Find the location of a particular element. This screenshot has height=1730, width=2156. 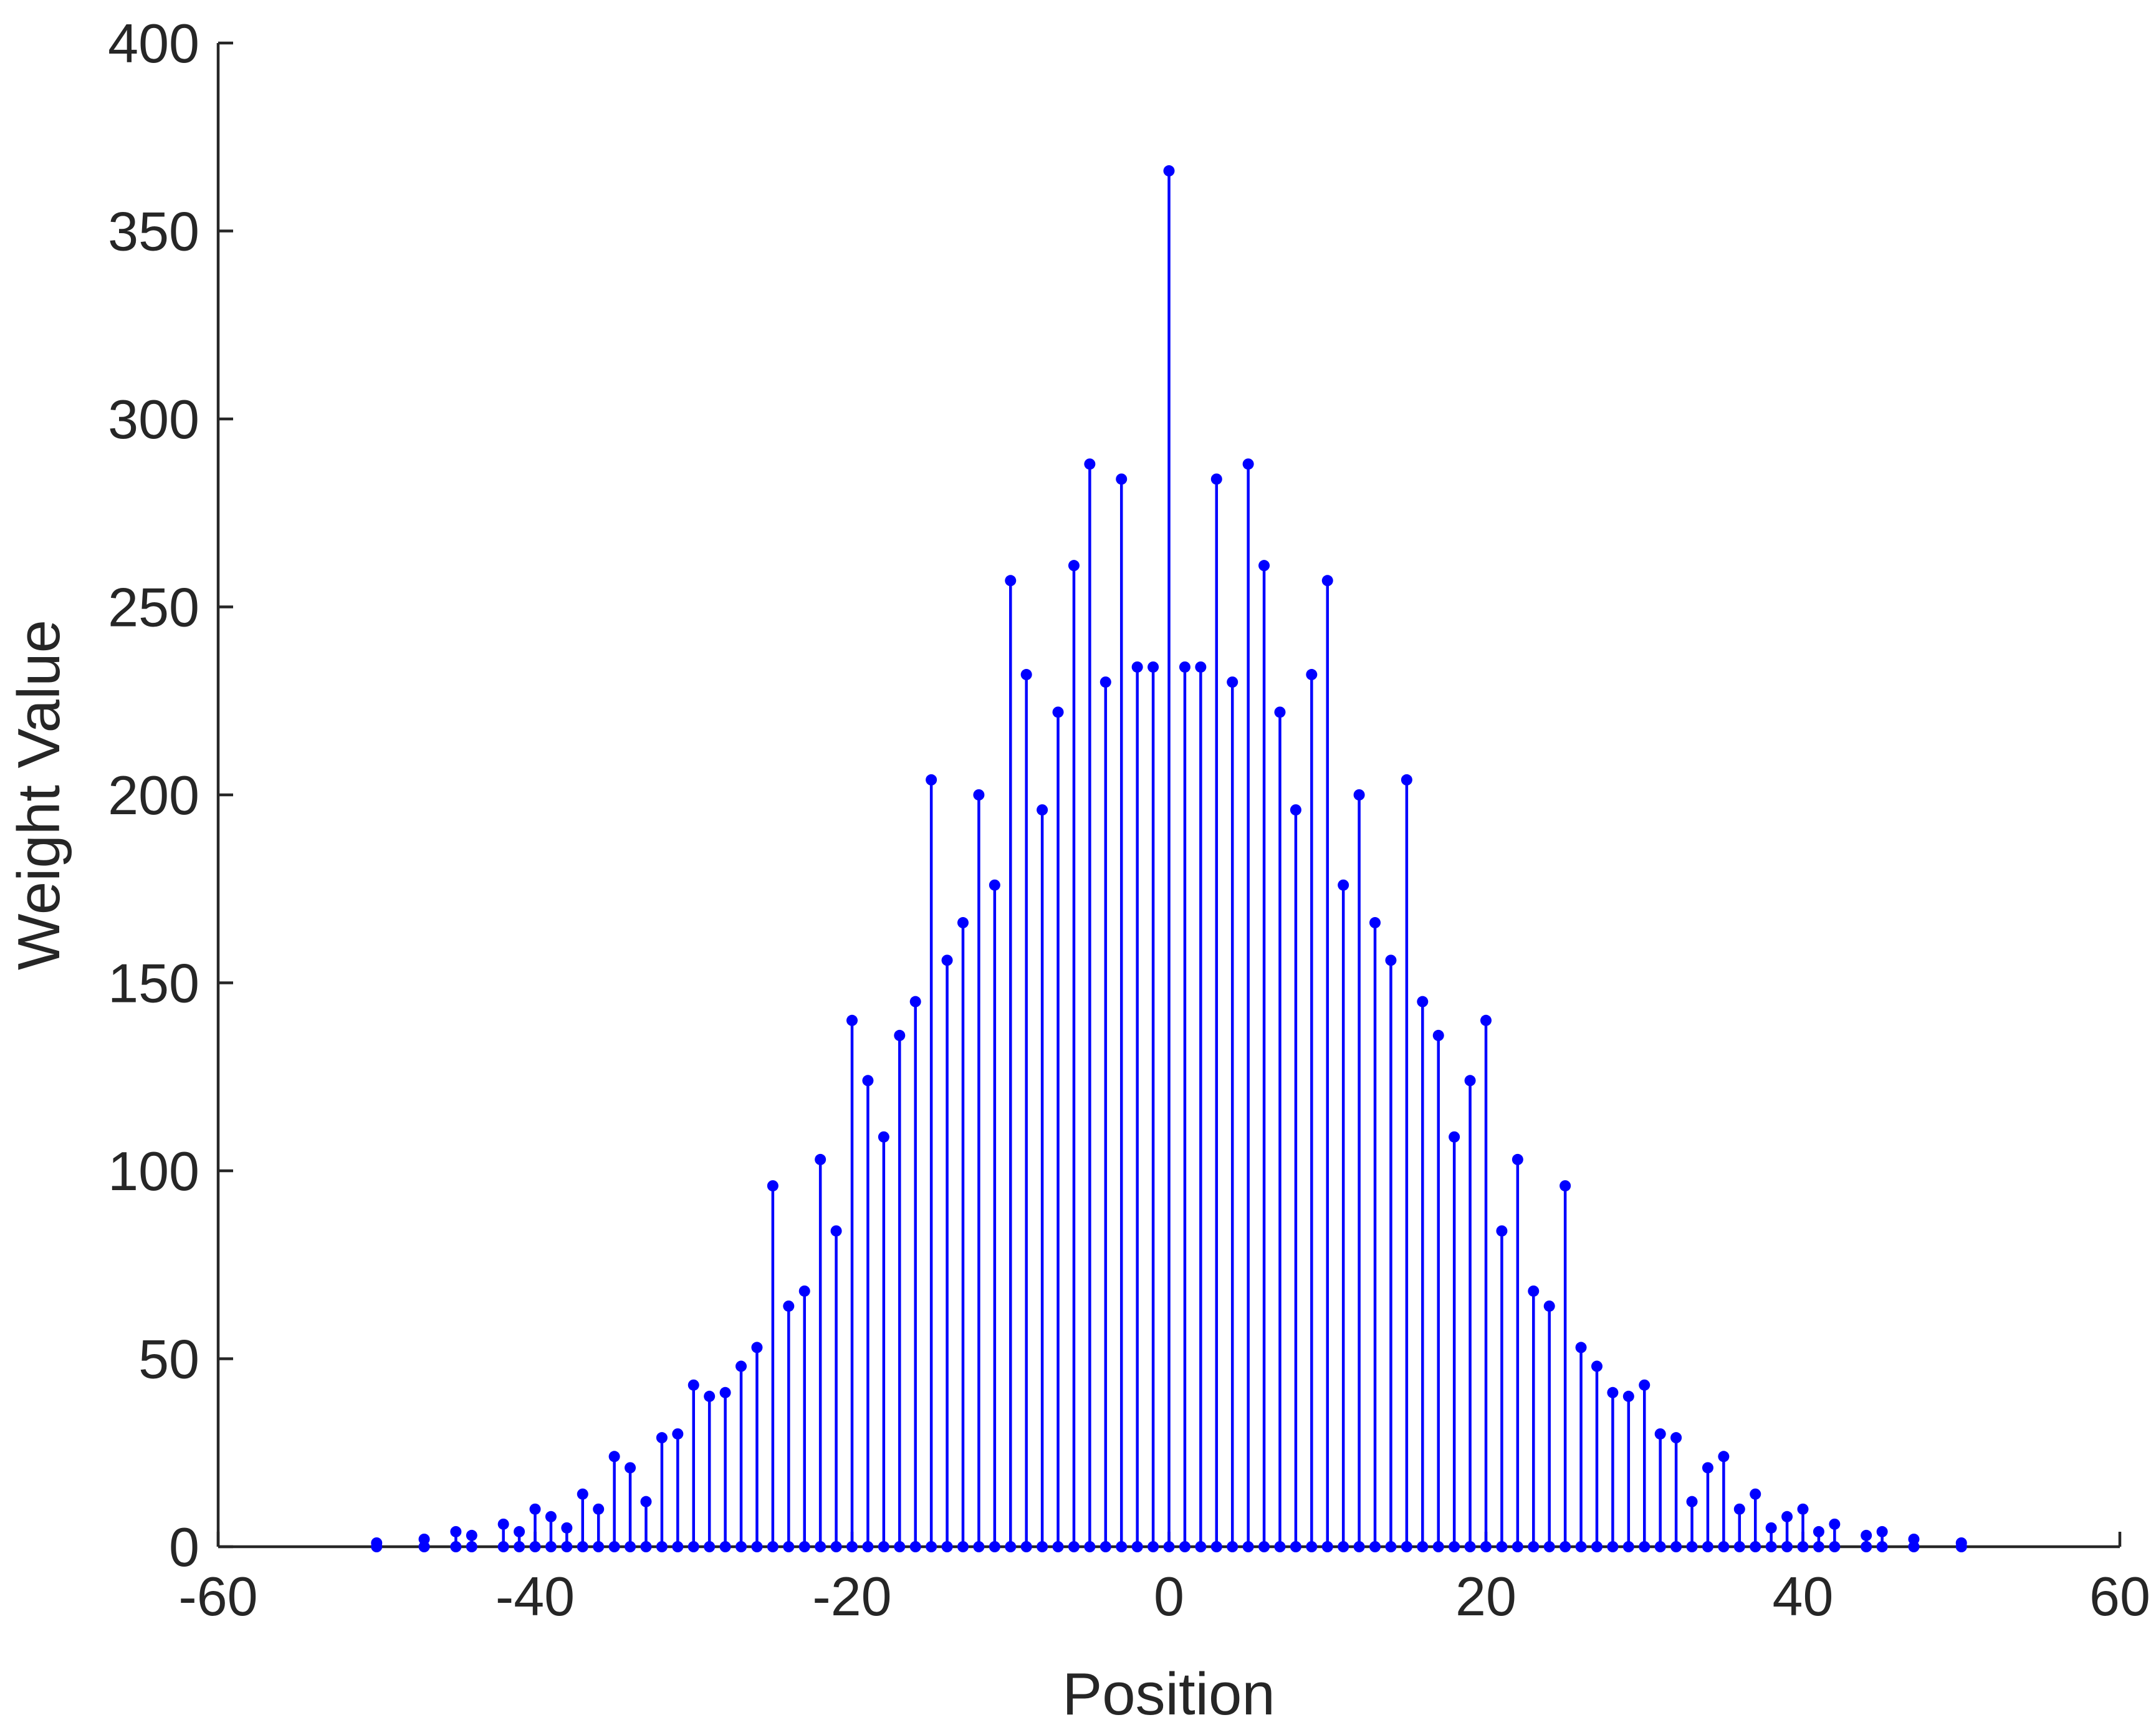

x-tick-label: -40 is located at coordinates (535, 1596).